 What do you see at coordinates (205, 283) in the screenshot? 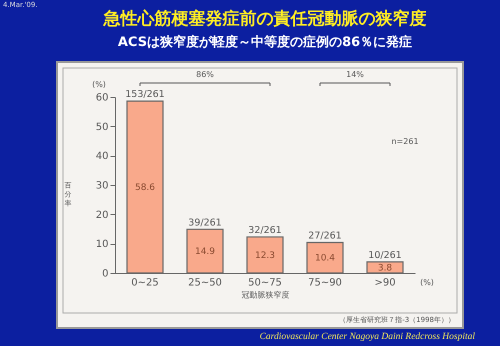
I see `x-tick-label: 25~50` at bounding box center [205, 283].